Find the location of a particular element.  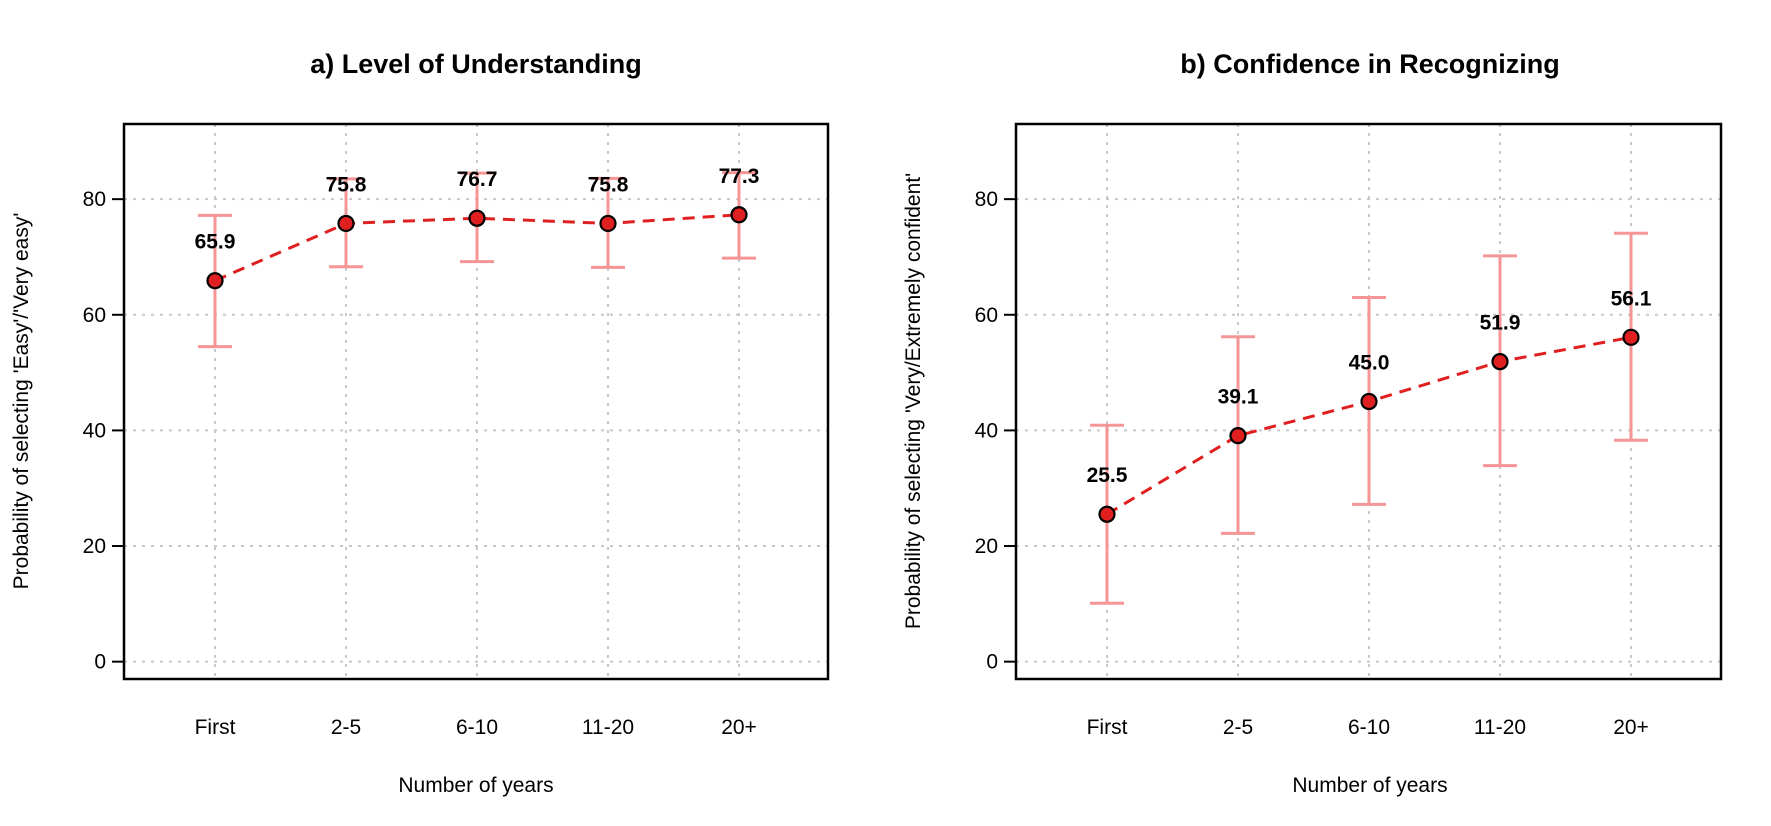

data-label: 45.0 is located at coordinates (1369, 363).